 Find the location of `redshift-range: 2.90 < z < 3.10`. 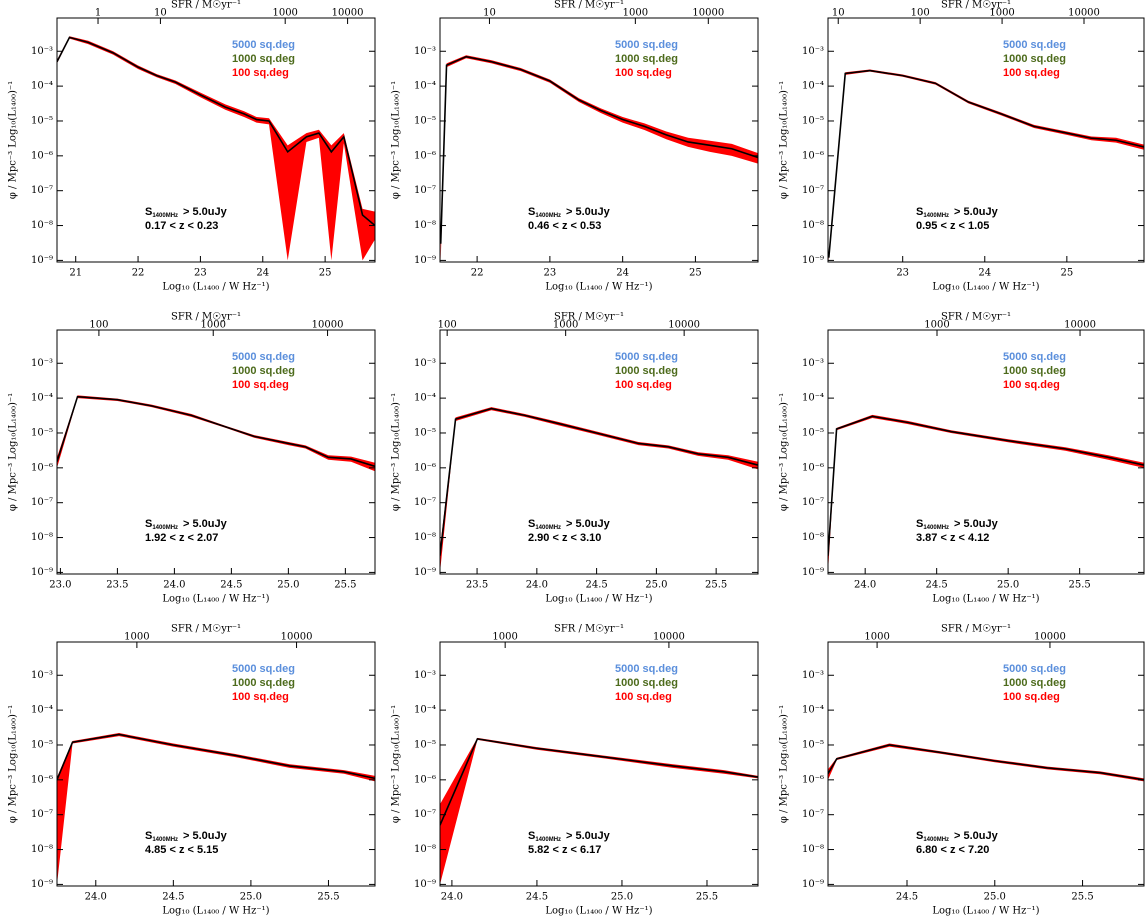

redshift-range: 2.90 < z < 3.10 is located at coordinates (564, 538).